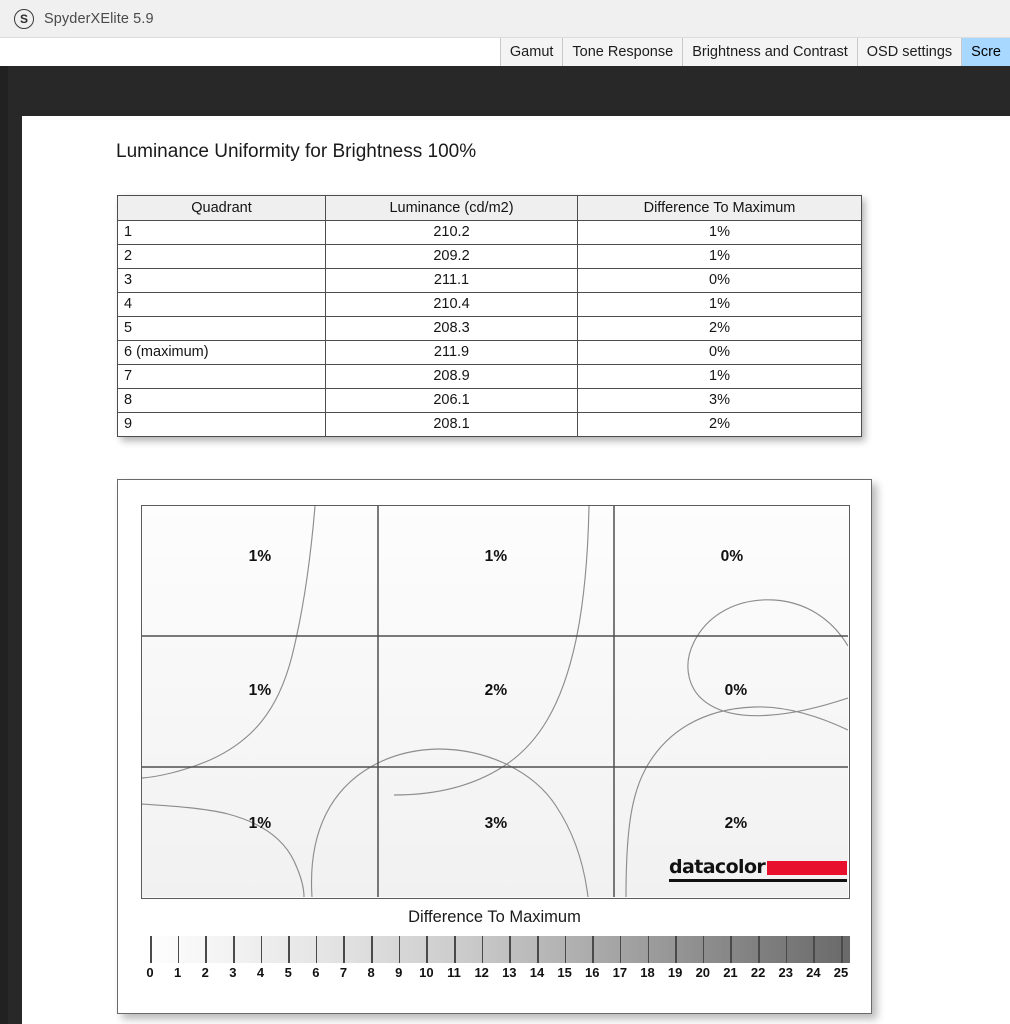  Describe the element at coordinates (732, 556) in the screenshot. I see `map-cell-3: 0%` at that location.